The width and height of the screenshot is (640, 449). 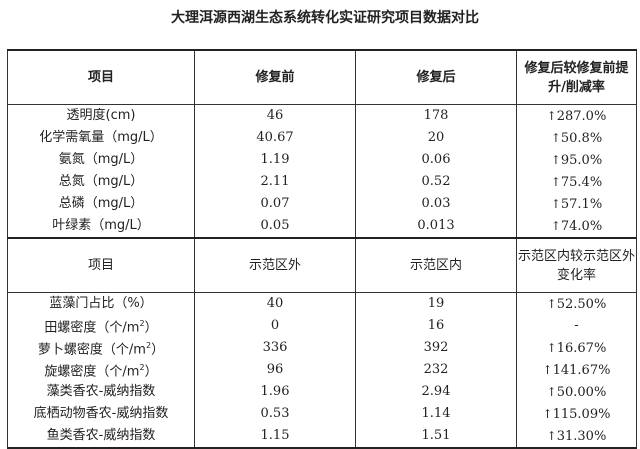 I want to click on header-row: 项目 修复前 修复后 修复后较修复前提升/削减率, so click(x=322, y=77).